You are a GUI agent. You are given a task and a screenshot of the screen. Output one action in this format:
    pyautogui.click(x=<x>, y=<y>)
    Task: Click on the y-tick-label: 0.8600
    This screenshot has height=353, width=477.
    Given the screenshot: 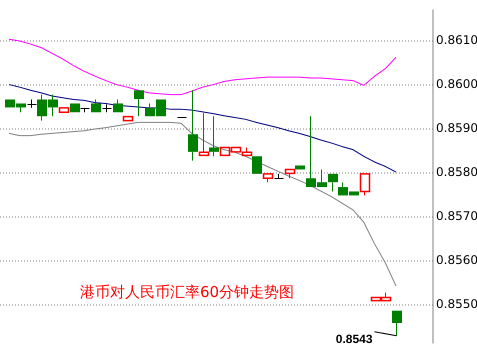 What is the action you would take?
    pyautogui.click(x=456, y=84)
    